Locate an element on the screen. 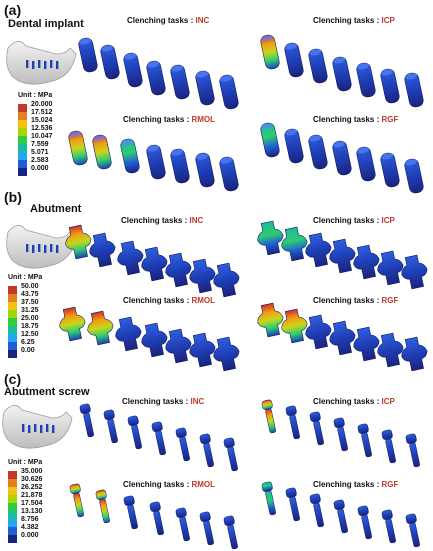 This screenshot has width=433, height=551. panel-c-task-inc: Clenching tasks : INC is located at coordinates (163, 401).